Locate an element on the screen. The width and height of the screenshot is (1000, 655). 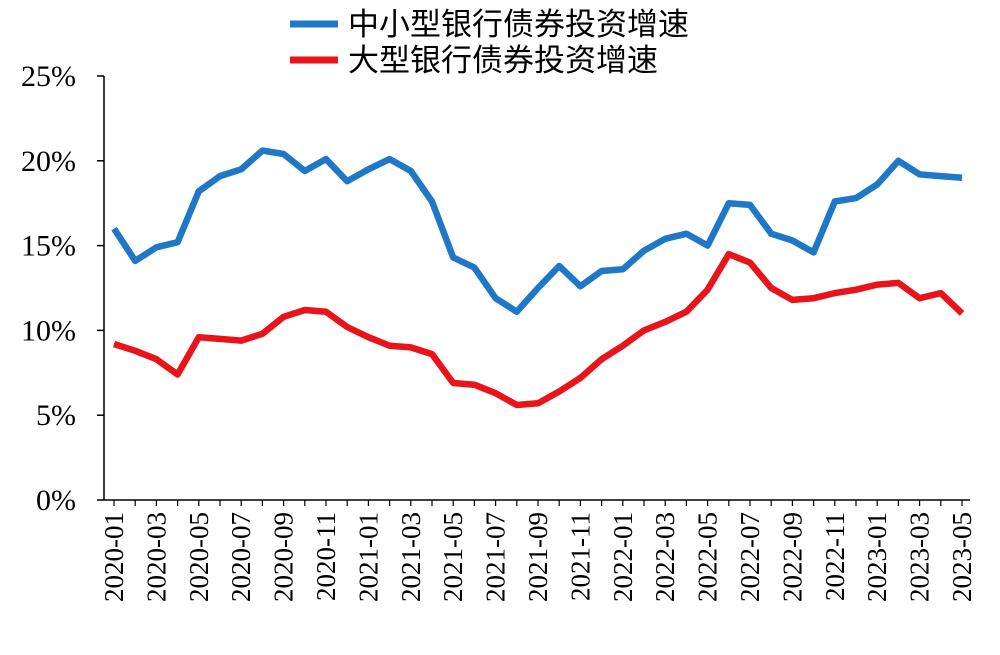
legend-label-series-2: 大型银行债券投资增速 is located at coordinates (503, 61).